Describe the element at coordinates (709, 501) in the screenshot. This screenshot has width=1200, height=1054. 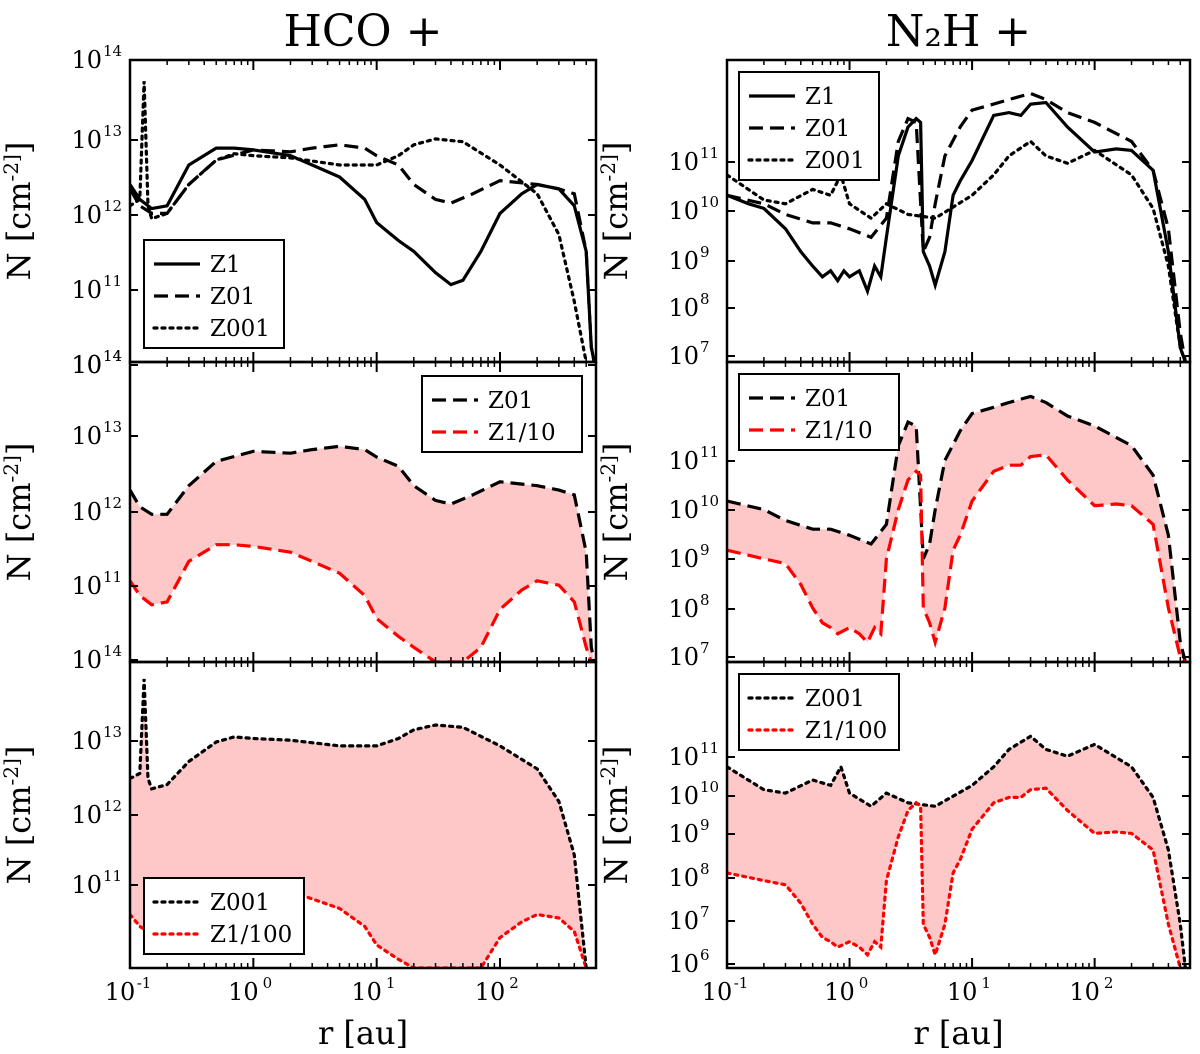
I see `y-tick-label-exponent: 10` at that location.